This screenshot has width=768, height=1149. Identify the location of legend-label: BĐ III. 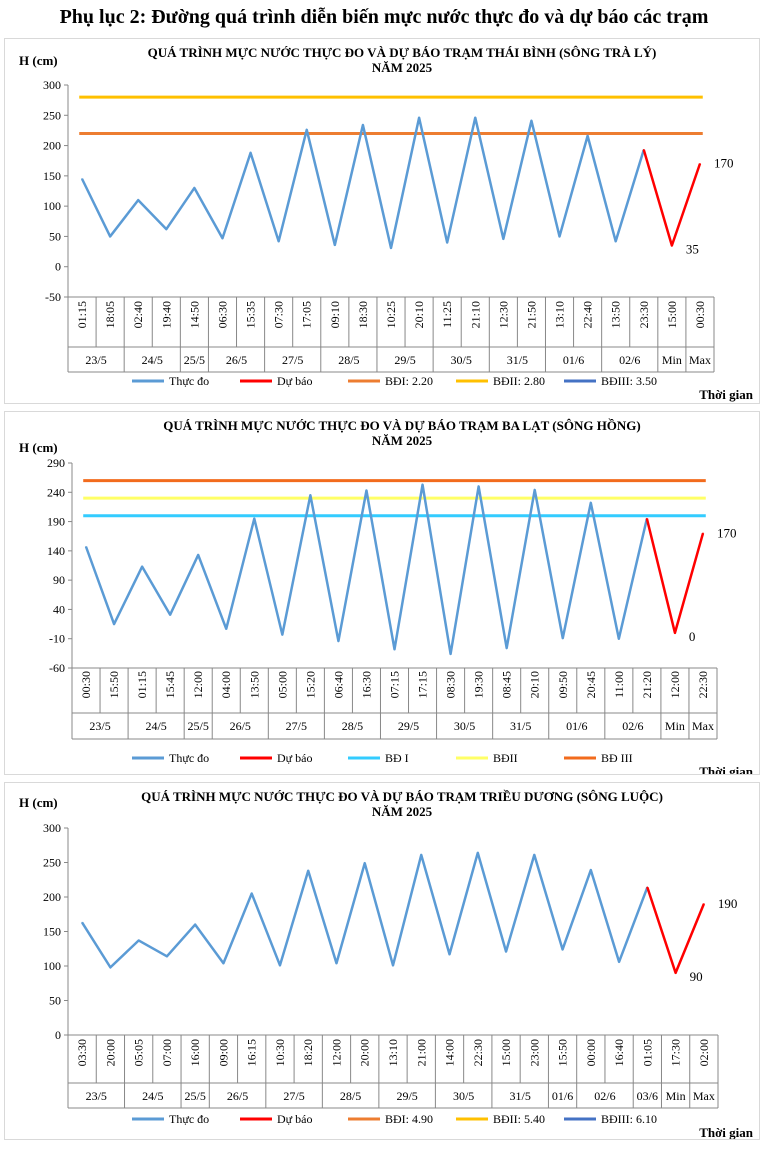
(617, 758).